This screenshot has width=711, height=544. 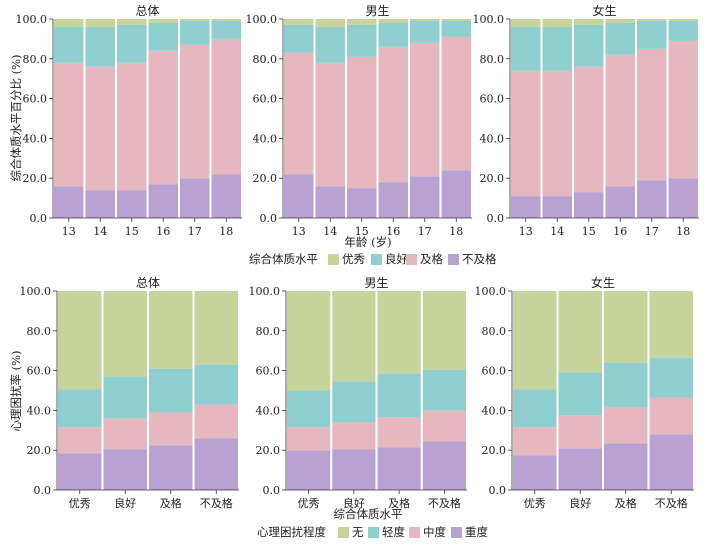 I want to click on chart-panel-5: 优秀 良好 及格 不及格 0.0 20.0 40.0 60.0 80.0 100.0 女生, so click(x=584, y=392).